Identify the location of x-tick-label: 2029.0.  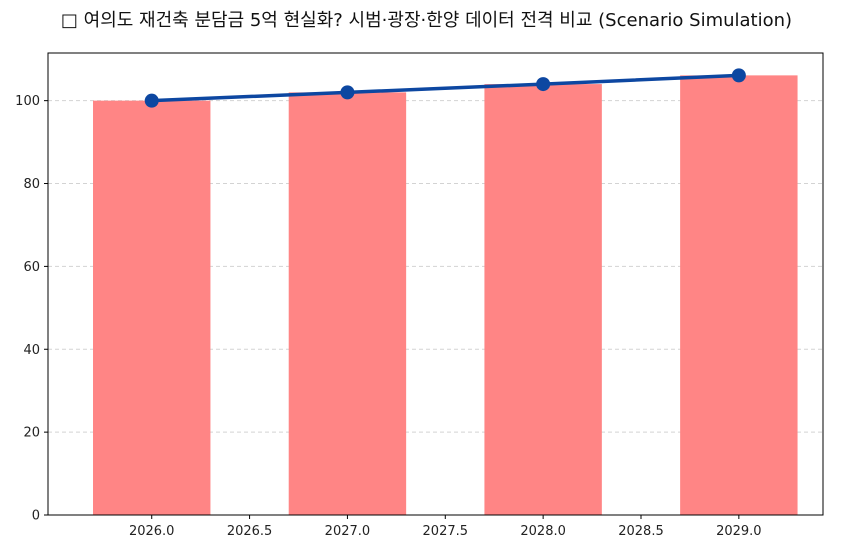
(739, 531).